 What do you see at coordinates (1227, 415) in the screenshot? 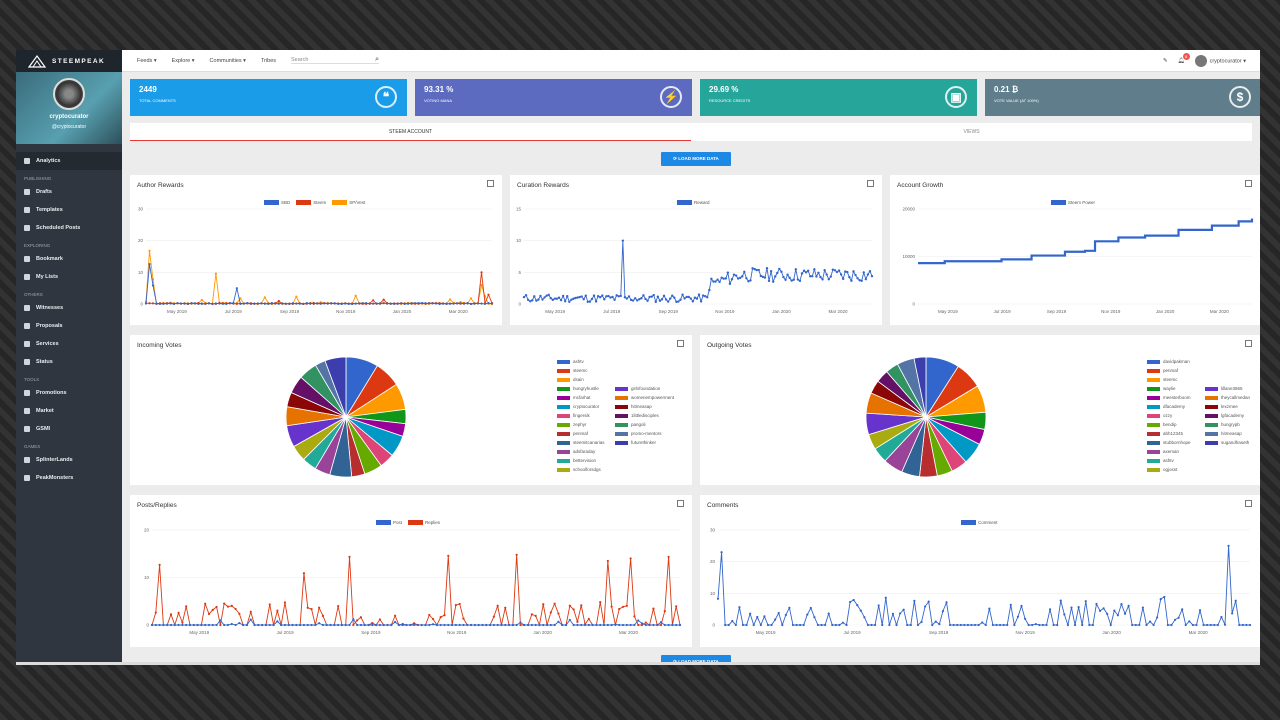
I see `pie-legend-item: lgfacademy` at bounding box center [1227, 415].